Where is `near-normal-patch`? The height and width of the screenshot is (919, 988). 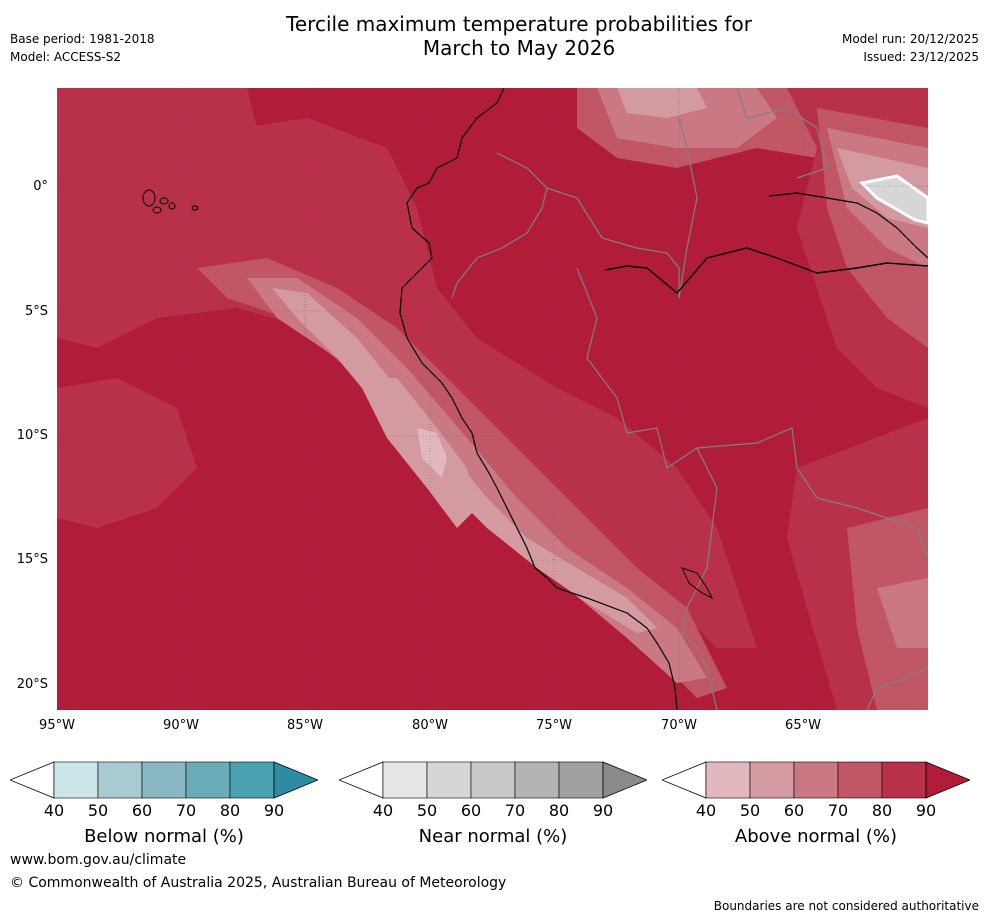 near-normal-patch is located at coordinates (893, 199).